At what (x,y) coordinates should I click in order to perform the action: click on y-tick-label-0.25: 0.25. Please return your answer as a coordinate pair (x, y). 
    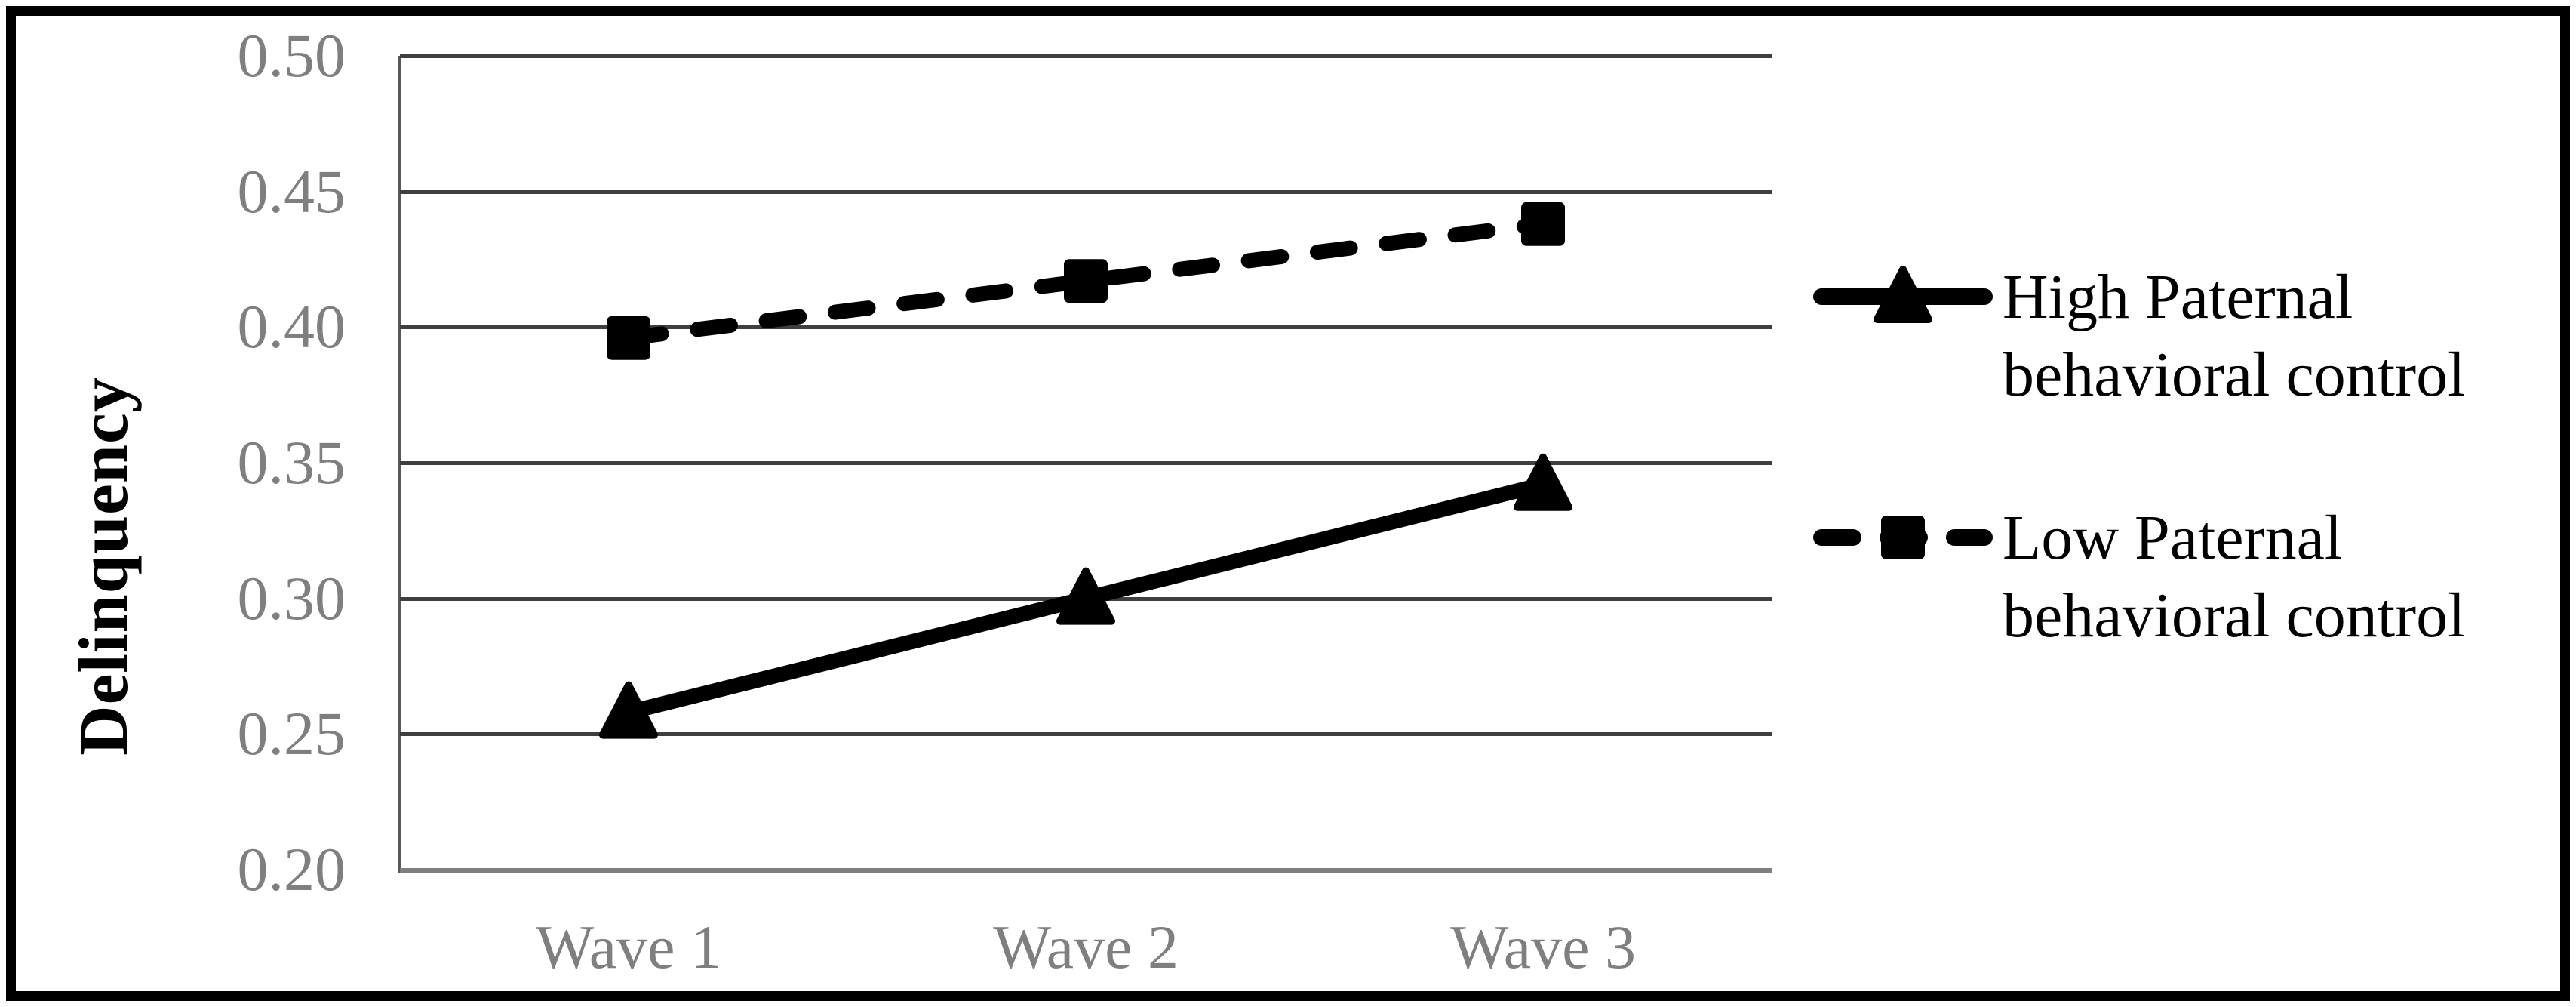
    Looking at the image, I should click on (291, 733).